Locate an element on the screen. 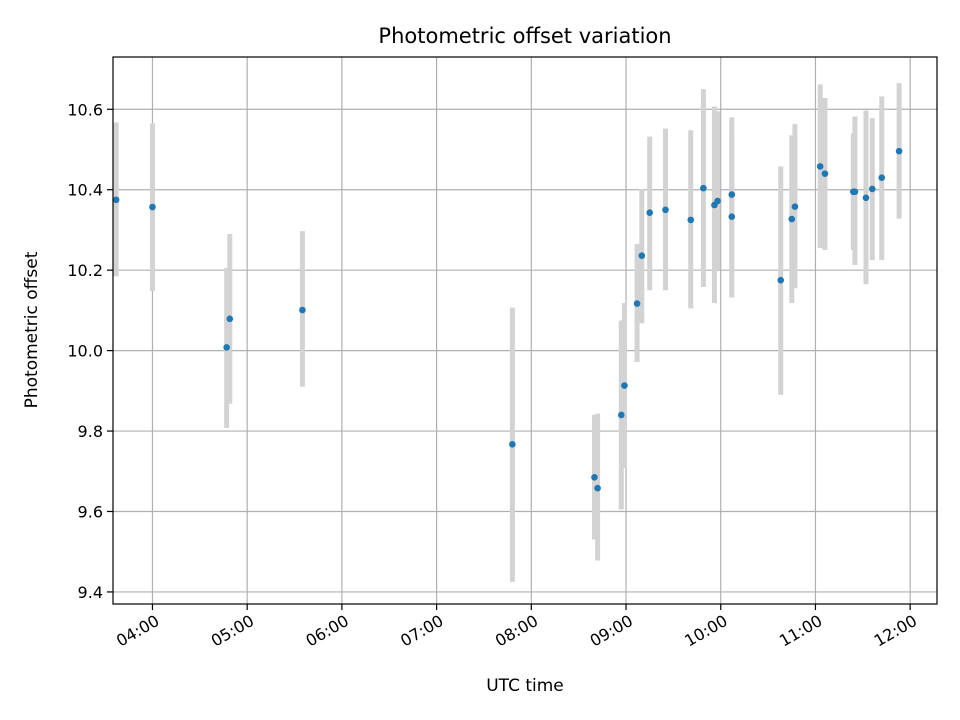 This screenshot has width=960, height=720. y-tick-label: 9.4 is located at coordinates (90, 592).